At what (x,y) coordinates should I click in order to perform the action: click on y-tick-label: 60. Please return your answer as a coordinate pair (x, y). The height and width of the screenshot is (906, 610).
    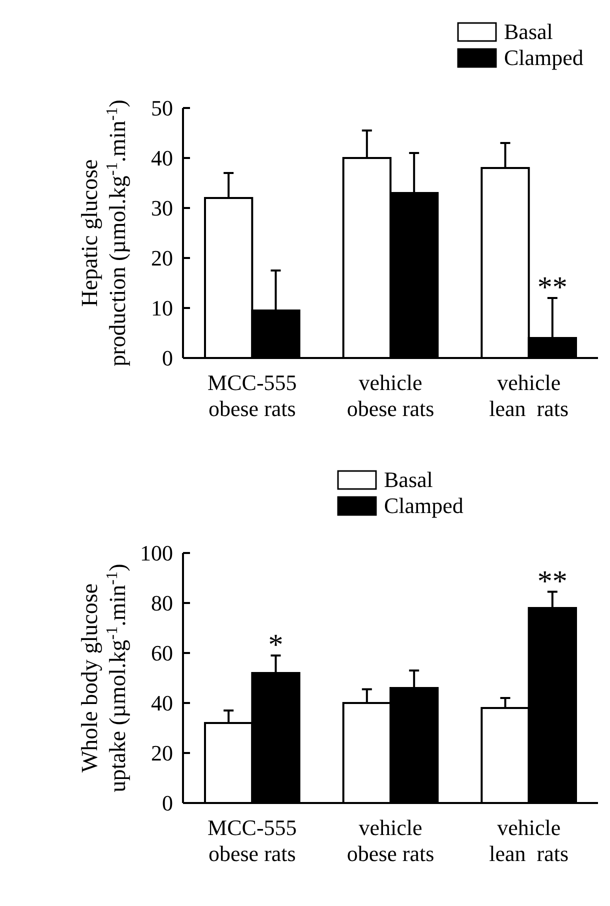
    Looking at the image, I should click on (162, 653).